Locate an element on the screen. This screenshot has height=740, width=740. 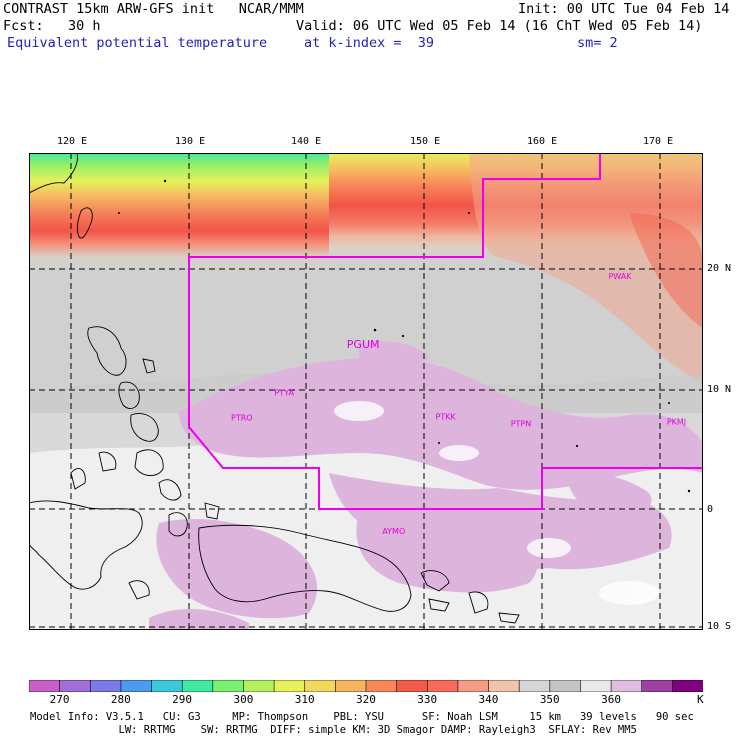
taiwan-outline is located at coordinates (85, 223).